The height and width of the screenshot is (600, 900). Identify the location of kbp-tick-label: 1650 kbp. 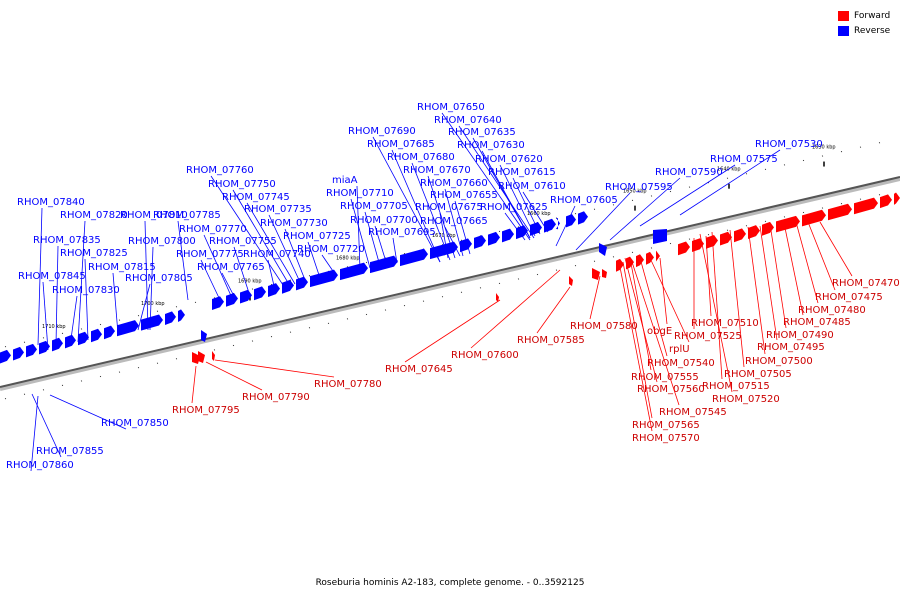
(635, 192).